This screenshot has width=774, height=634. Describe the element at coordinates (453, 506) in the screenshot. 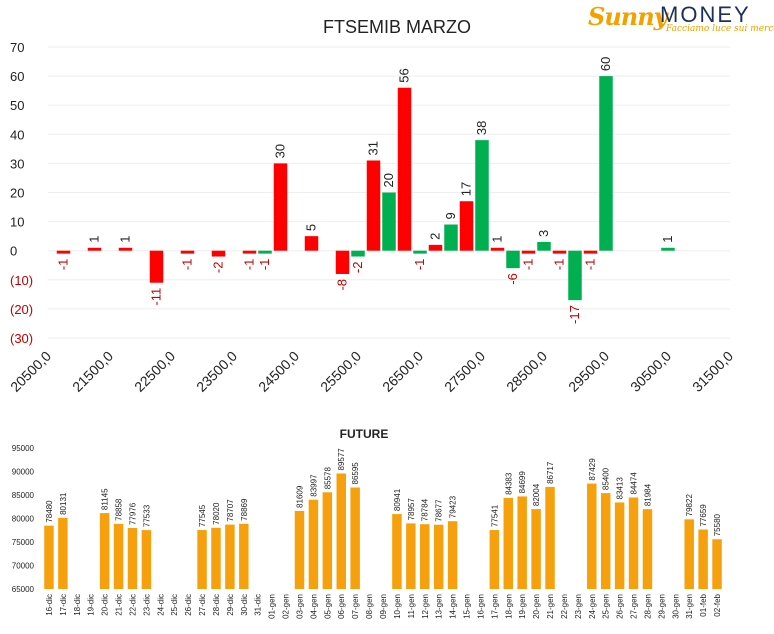

I see `future-data-label: 79423` at that location.